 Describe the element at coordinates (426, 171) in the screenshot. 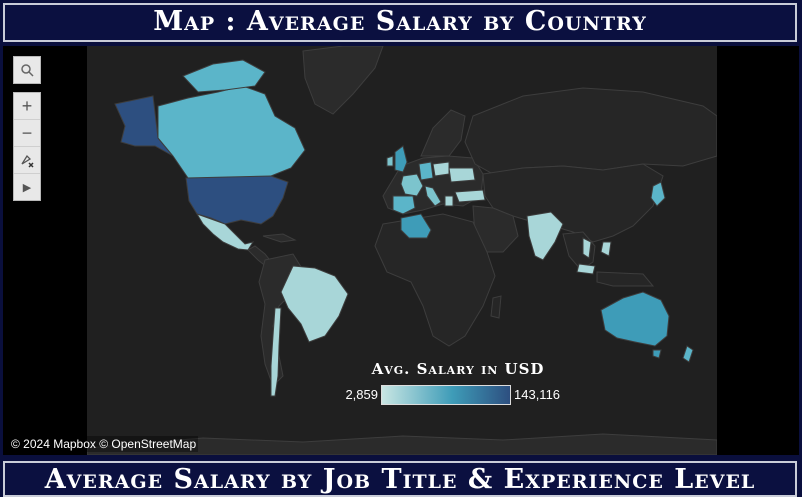

I see `country-germany` at that location.